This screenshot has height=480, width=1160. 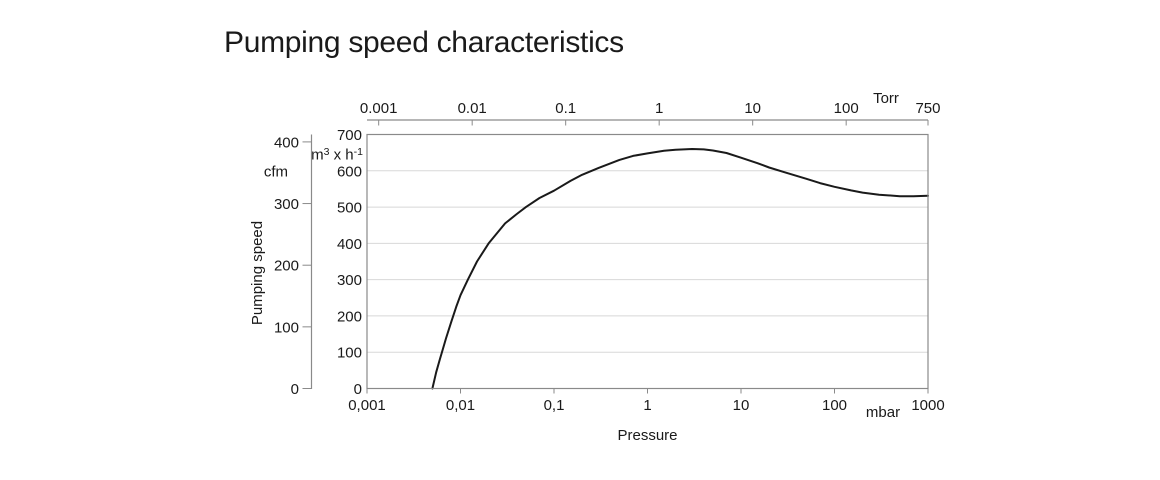 I want to click on m3h-tick-label: 500, so click(x=349, y=208).